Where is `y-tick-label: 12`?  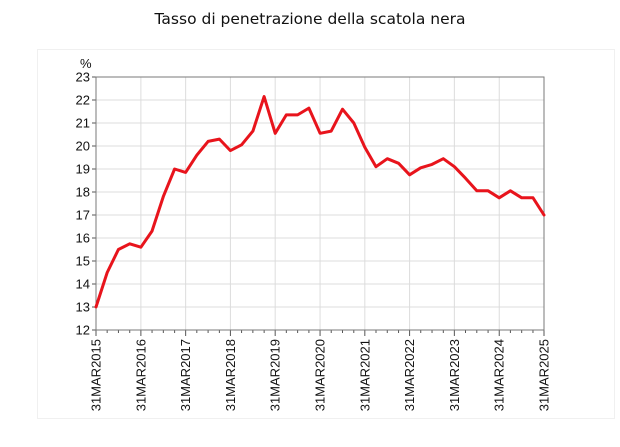
y-tick-label: 12 is located at coordinates (83, 330).